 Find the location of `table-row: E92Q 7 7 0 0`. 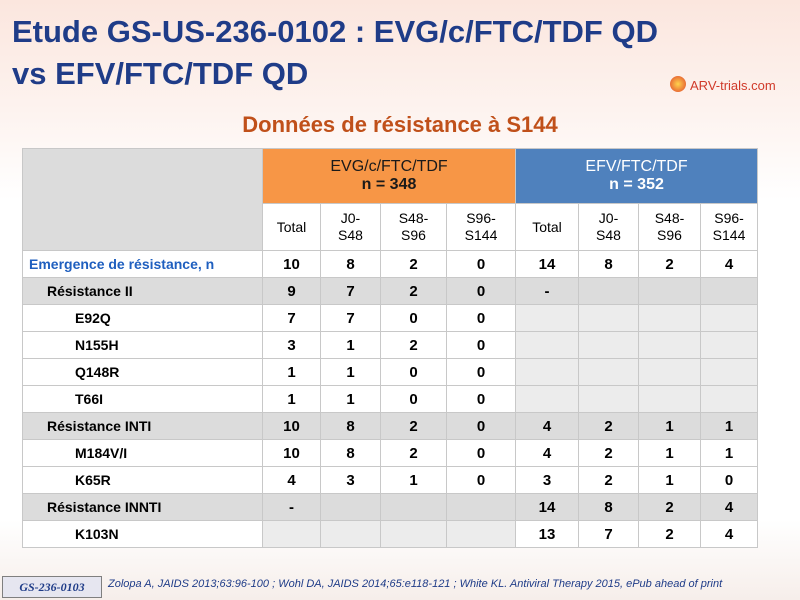

table-row: E92Q 7 7 0 0 is located at coordinates (390, 318).